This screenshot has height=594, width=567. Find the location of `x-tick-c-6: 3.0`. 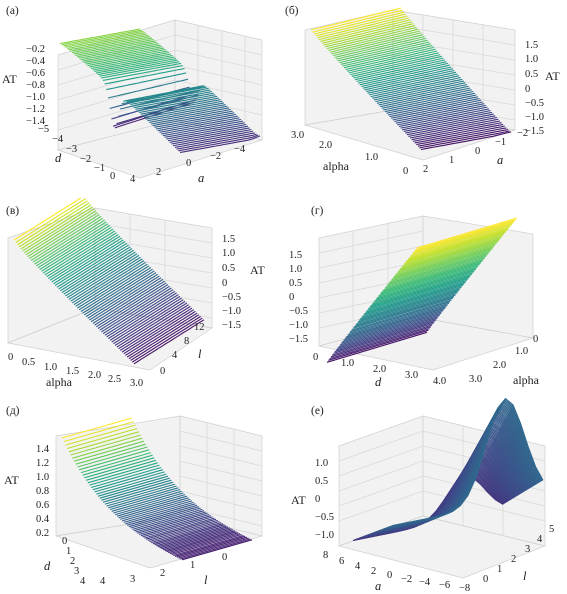

x-tick-c-6: 3.0 is located at coordinates (136, 383).